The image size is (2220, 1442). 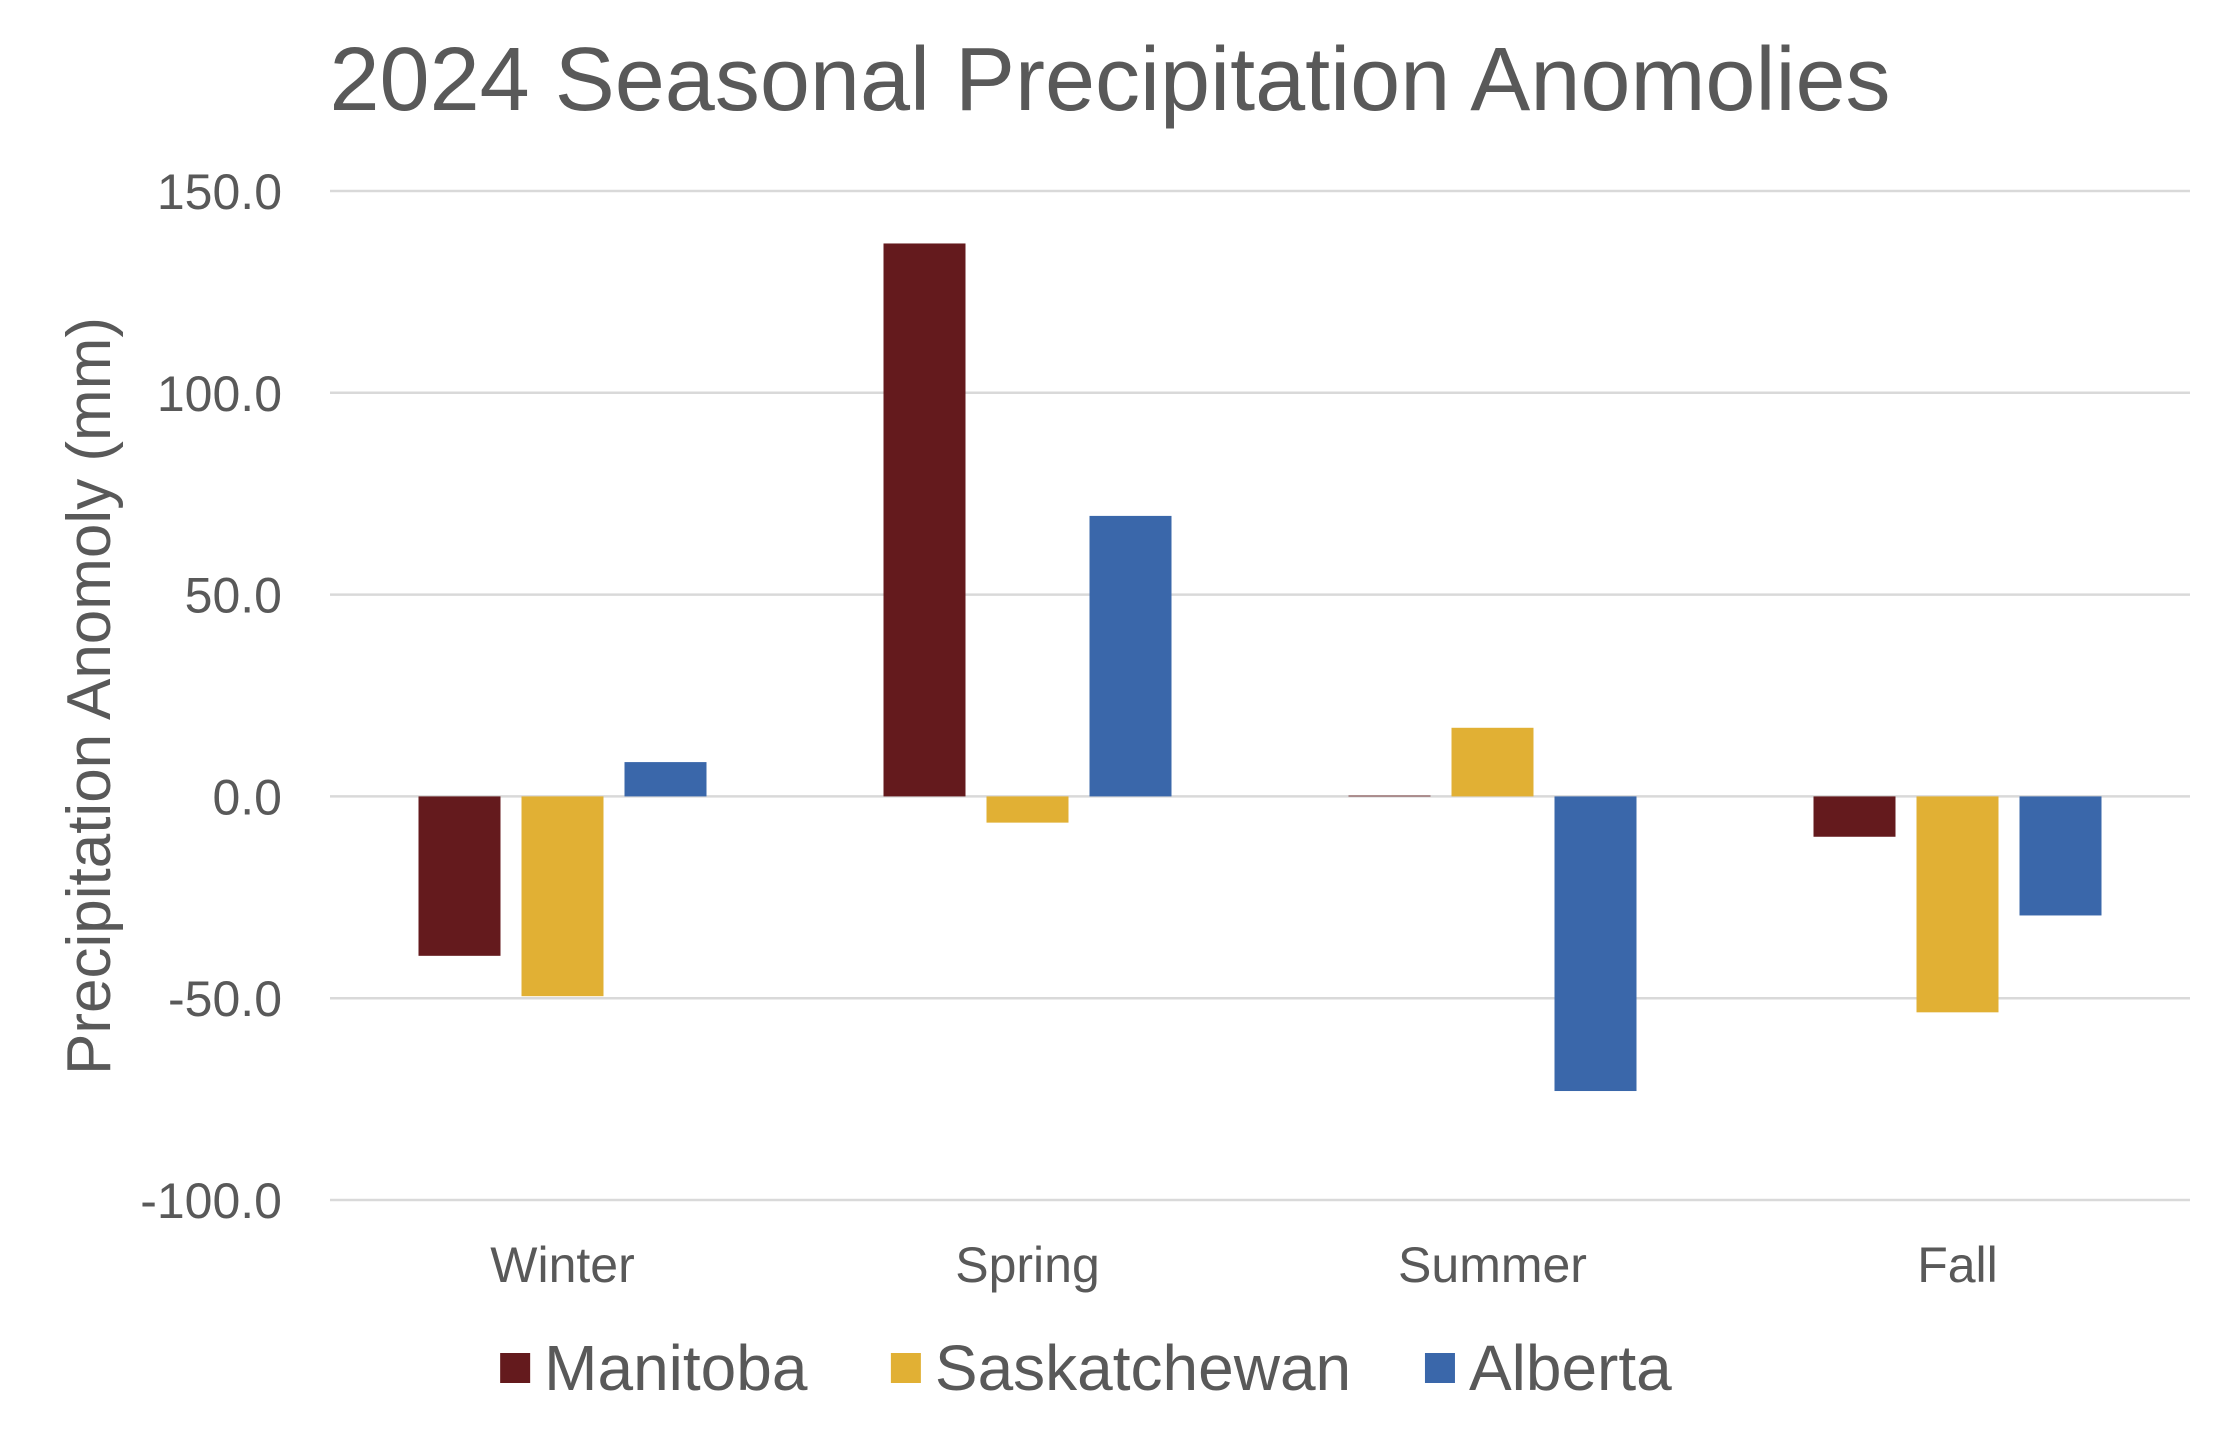 What do you see at coordinates (1143, 1368) in the screenshot?
I see `legend-label-saskatchewan: Saskatchewan` at bounding box center [1143, 1368].